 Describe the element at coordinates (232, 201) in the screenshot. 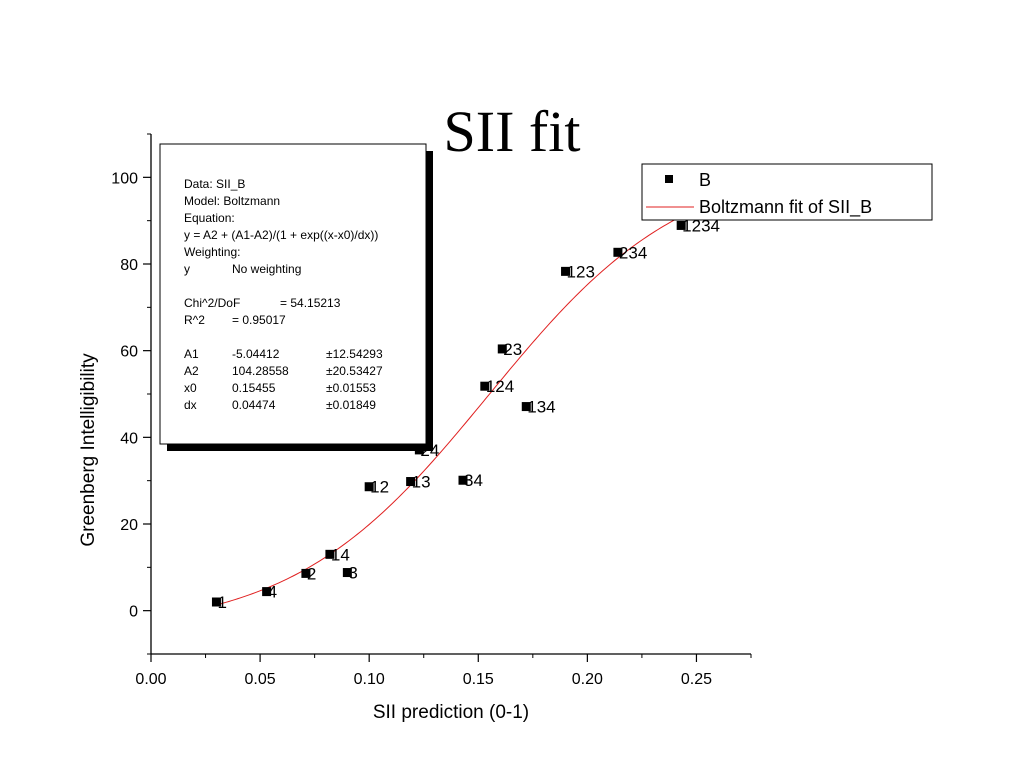

I see `stats-text: Model: Boltzmann` at that location.